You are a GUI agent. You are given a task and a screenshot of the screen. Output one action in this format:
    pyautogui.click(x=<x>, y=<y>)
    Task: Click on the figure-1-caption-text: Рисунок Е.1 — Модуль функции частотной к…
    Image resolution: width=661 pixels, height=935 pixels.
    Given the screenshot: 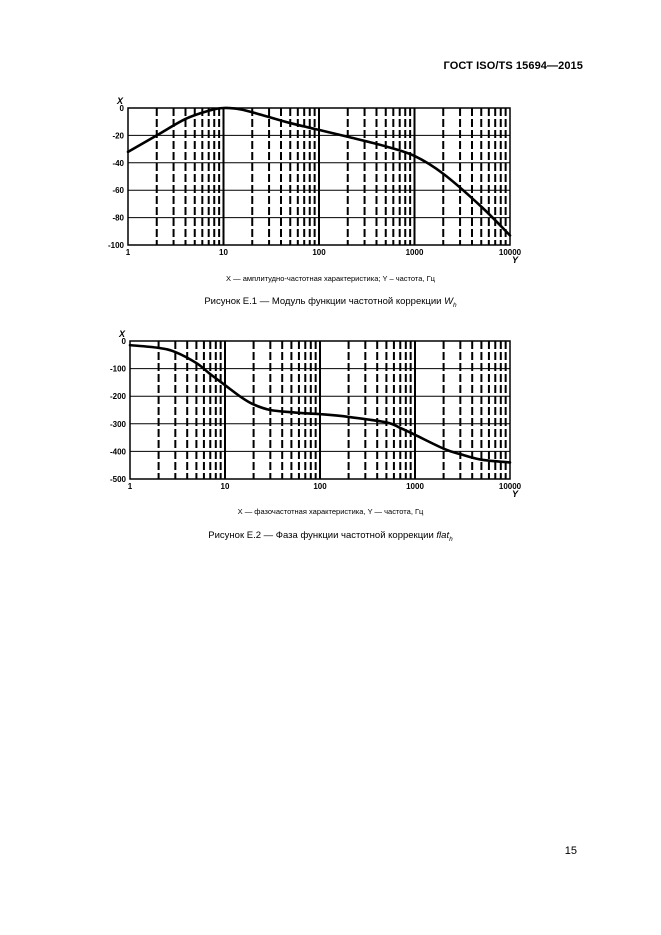 What is the action you would take?
    pyautogui.click(x=324, y=301)
    